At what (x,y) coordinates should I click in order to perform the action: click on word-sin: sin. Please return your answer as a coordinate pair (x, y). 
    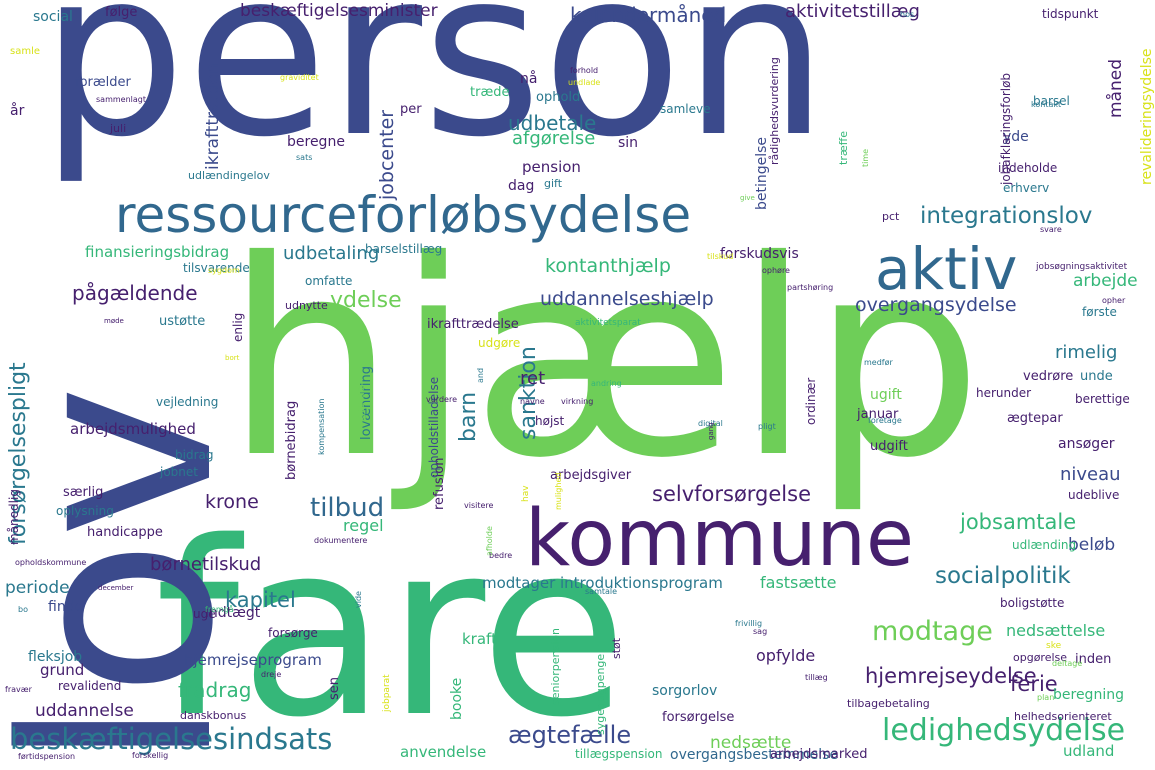
    Looking at the image, I should click on (628, 143).